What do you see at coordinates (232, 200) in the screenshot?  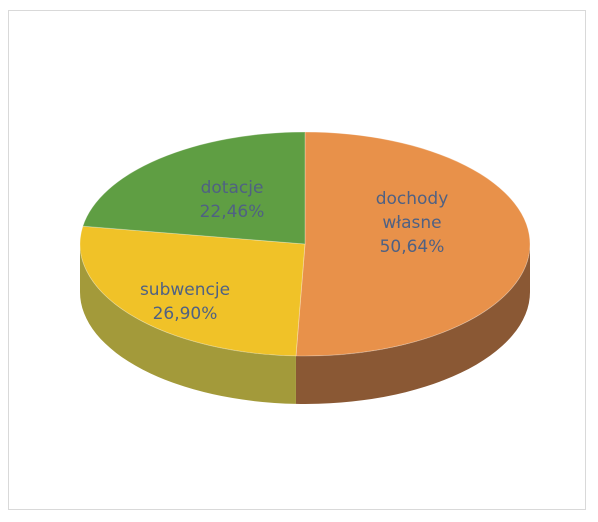 I see `slice-dotacje-label: dotacje 22,46%` at bounding box center [232, 200].